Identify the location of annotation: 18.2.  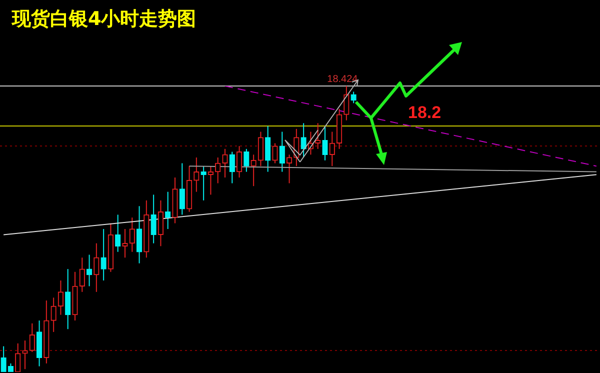
(425, 112).